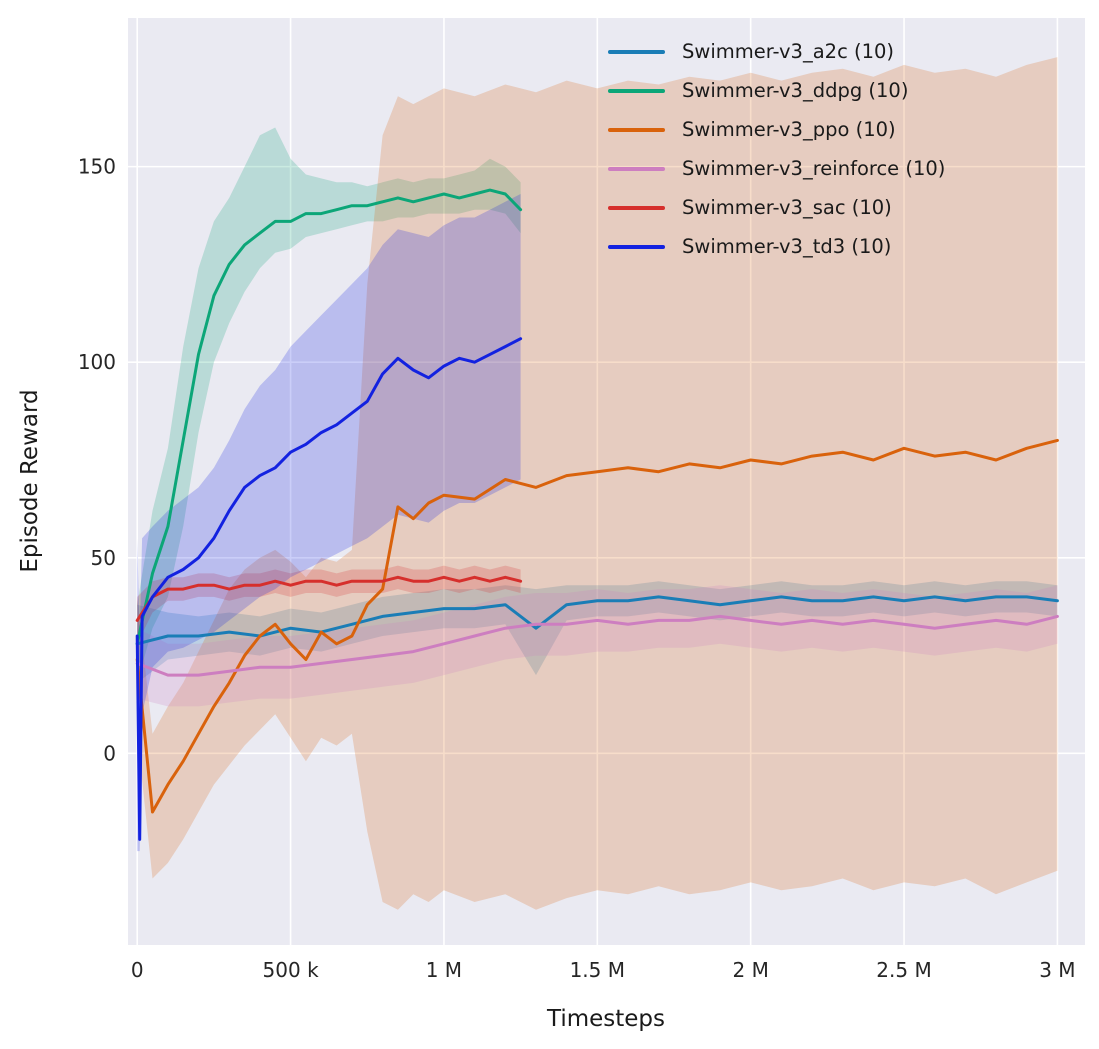 The width and height of the screenshot is (1099, 1049). I want to click on legend-swatch-ddpg, so click(636, 90).